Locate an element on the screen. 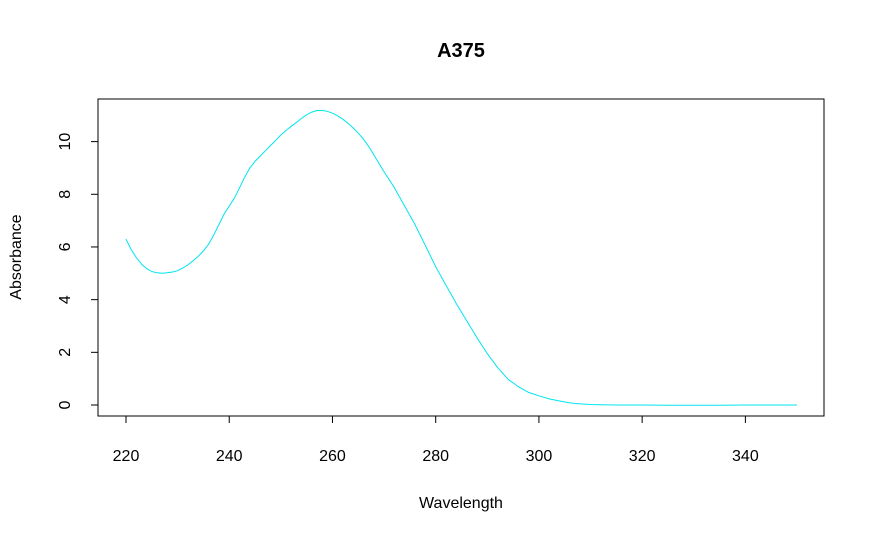  y-tick-label: 10 is located at coordinates (65, 142).